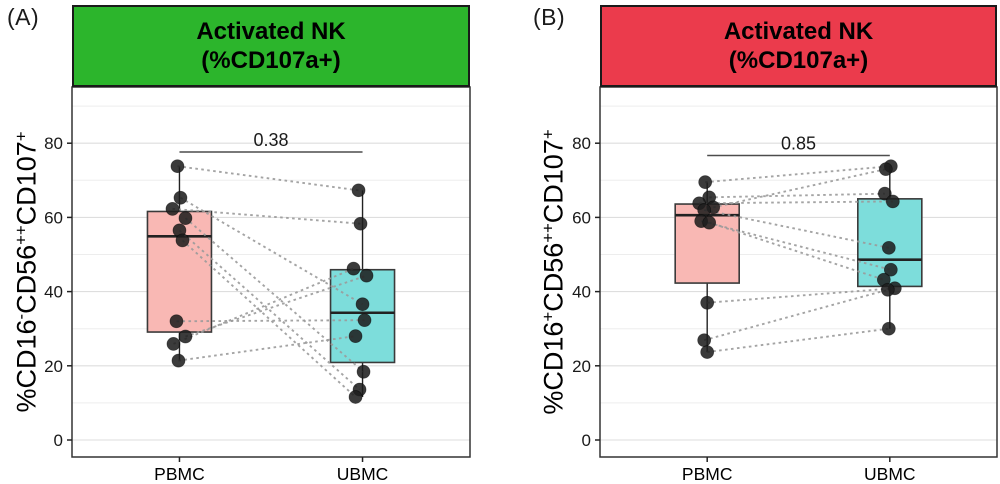  I want to click on p-value-label: 0.85, so click(798, 144).